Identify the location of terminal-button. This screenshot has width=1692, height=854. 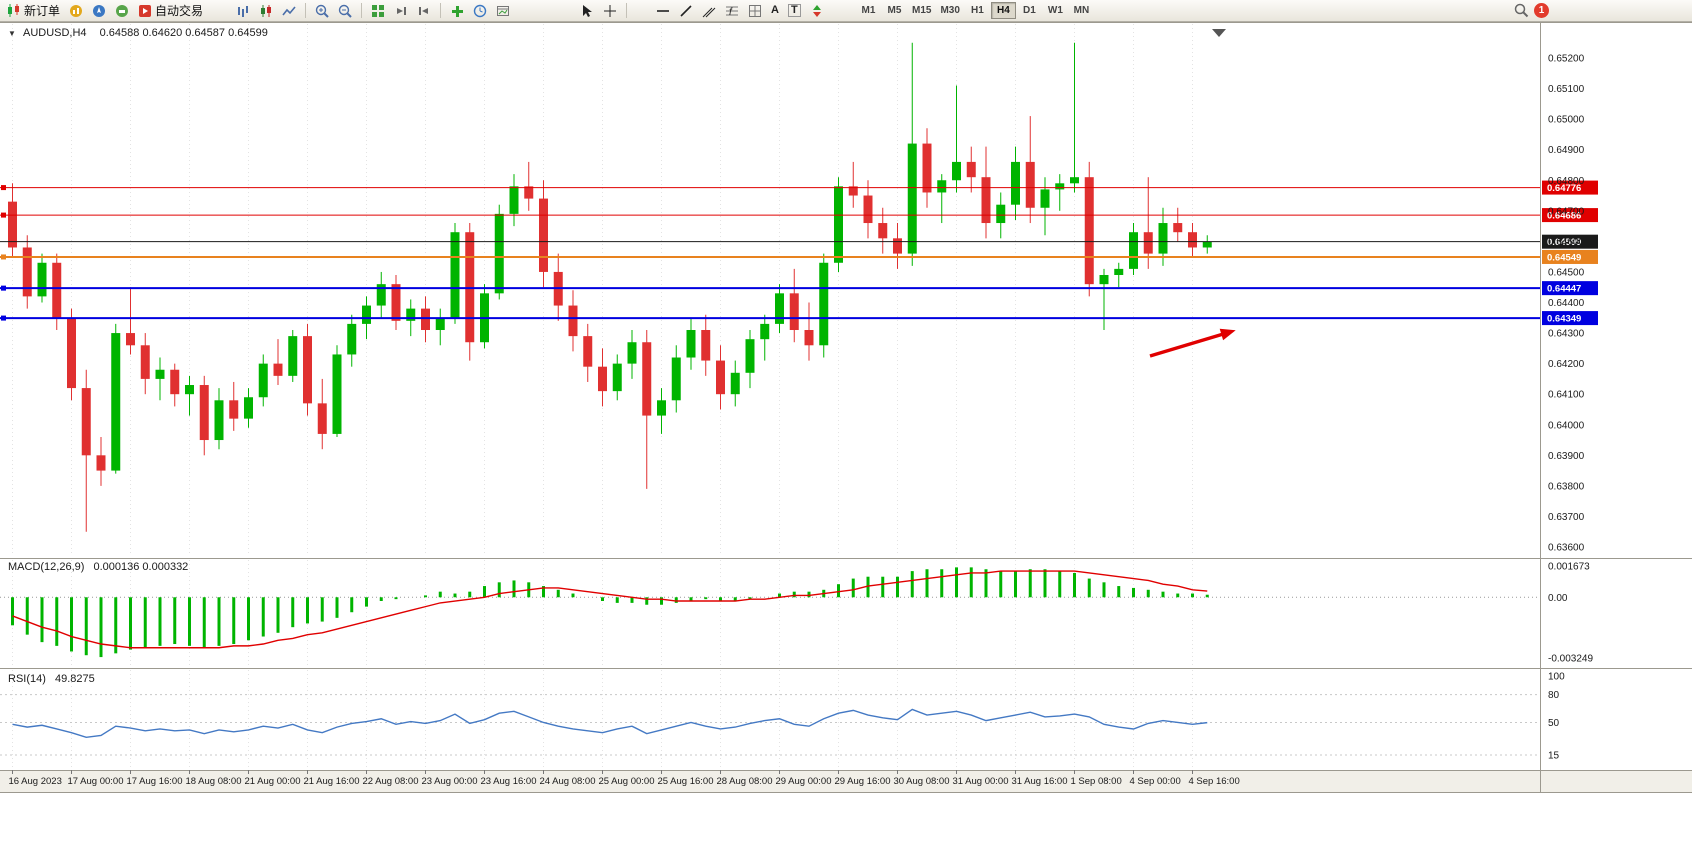
(122, 10).